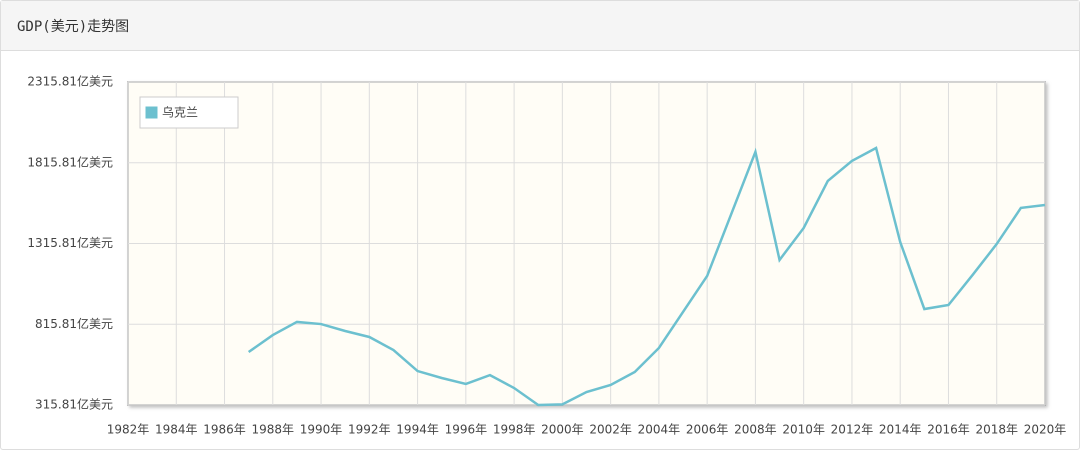  What do you see at coordinates (755, 430) in the screenshot?
I see `x-tick-label: 2008年` at bounding box center [755, 430].